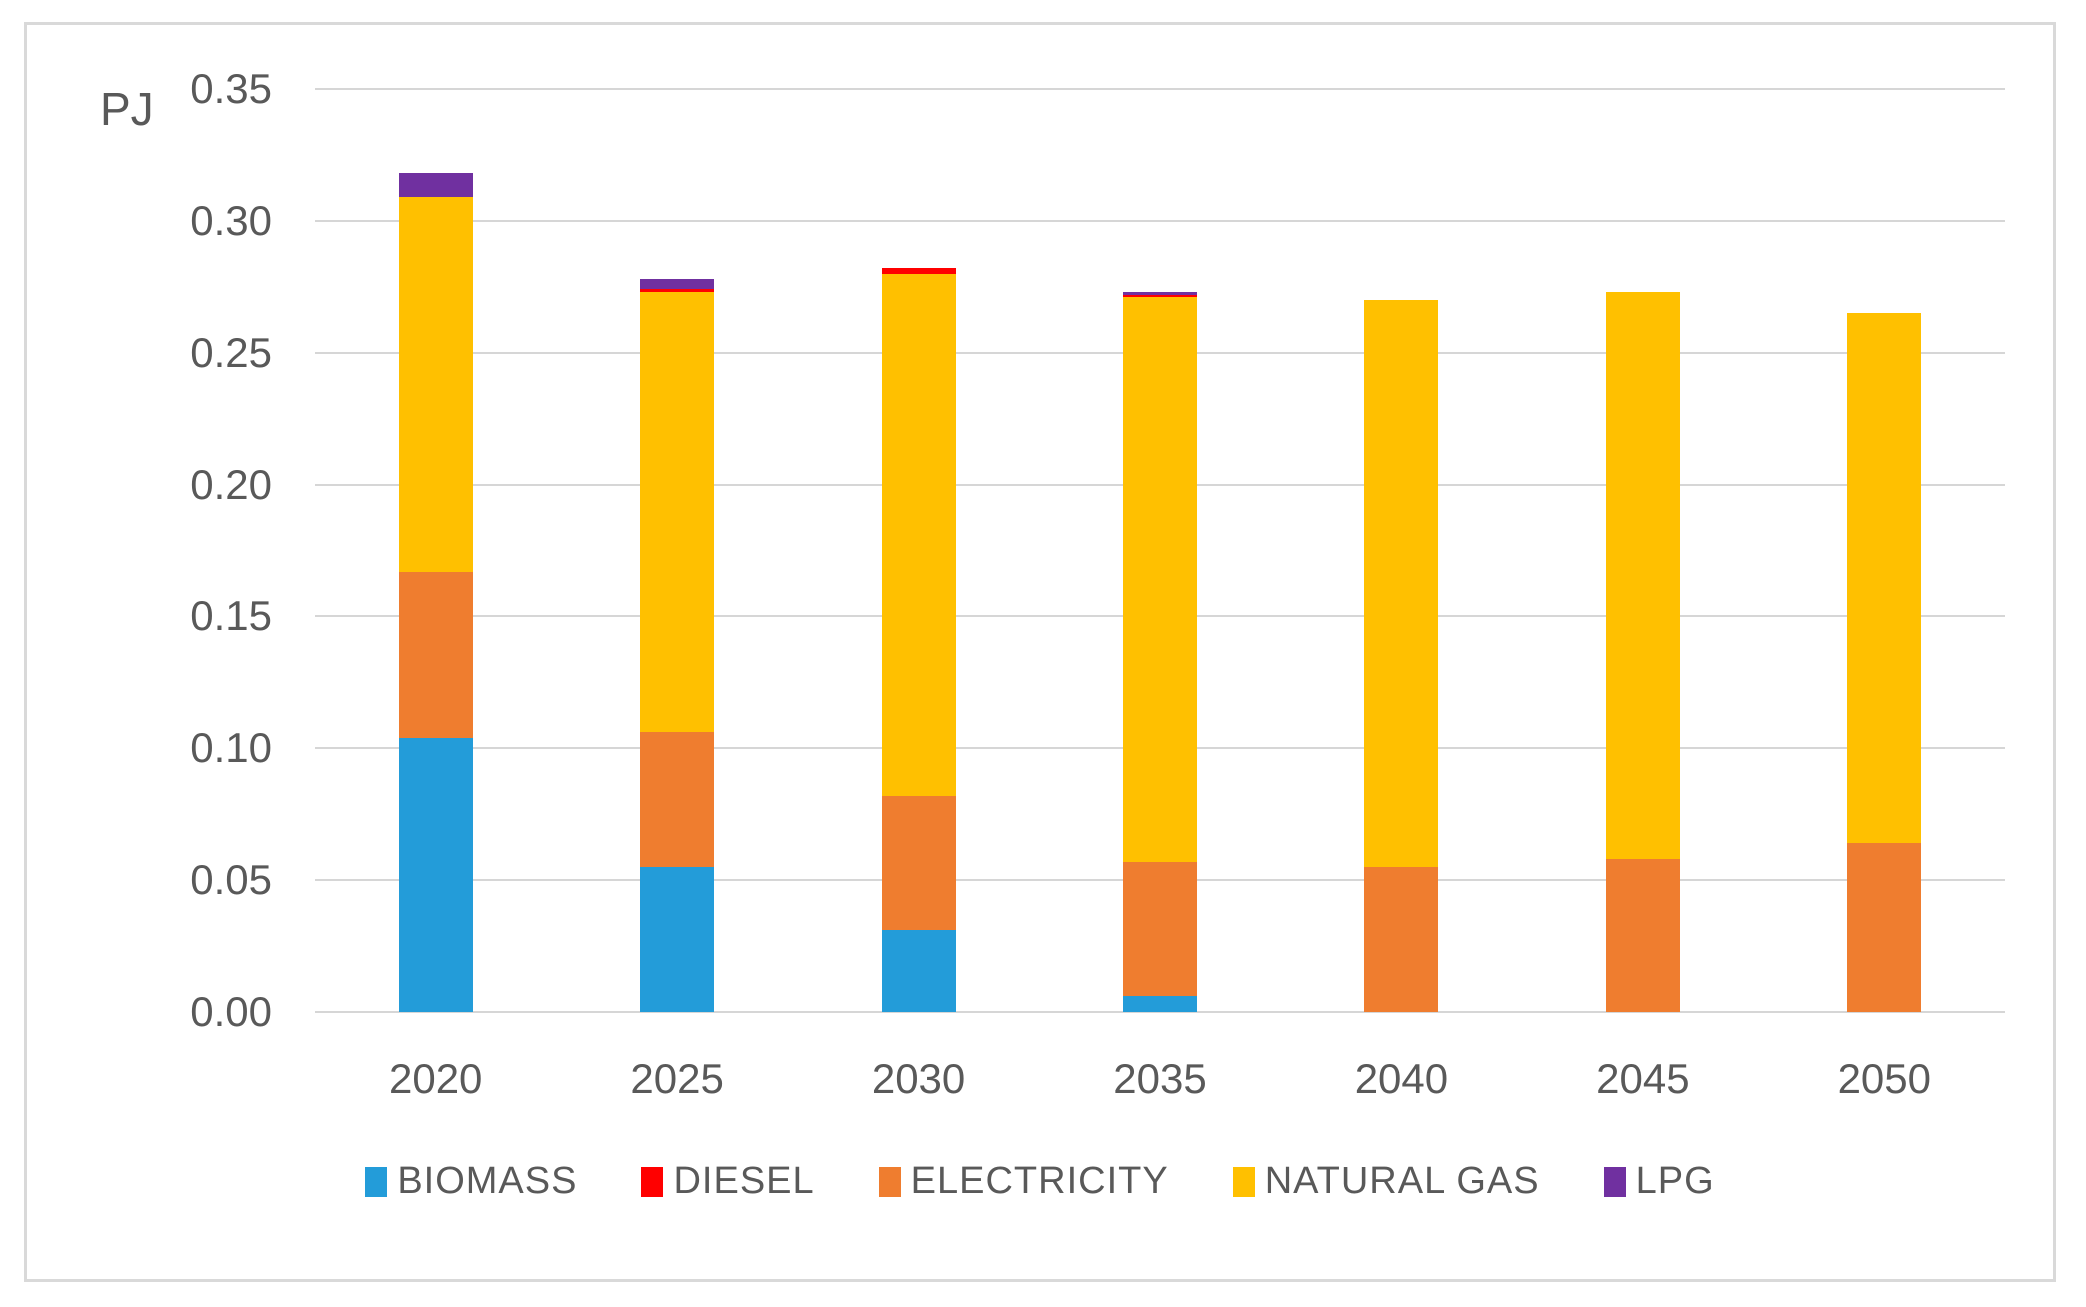 Image resolution: width=2086 pixels, height=1307 pixels. I want to click on x-tick-label: 2040, so click(1401, 1078).